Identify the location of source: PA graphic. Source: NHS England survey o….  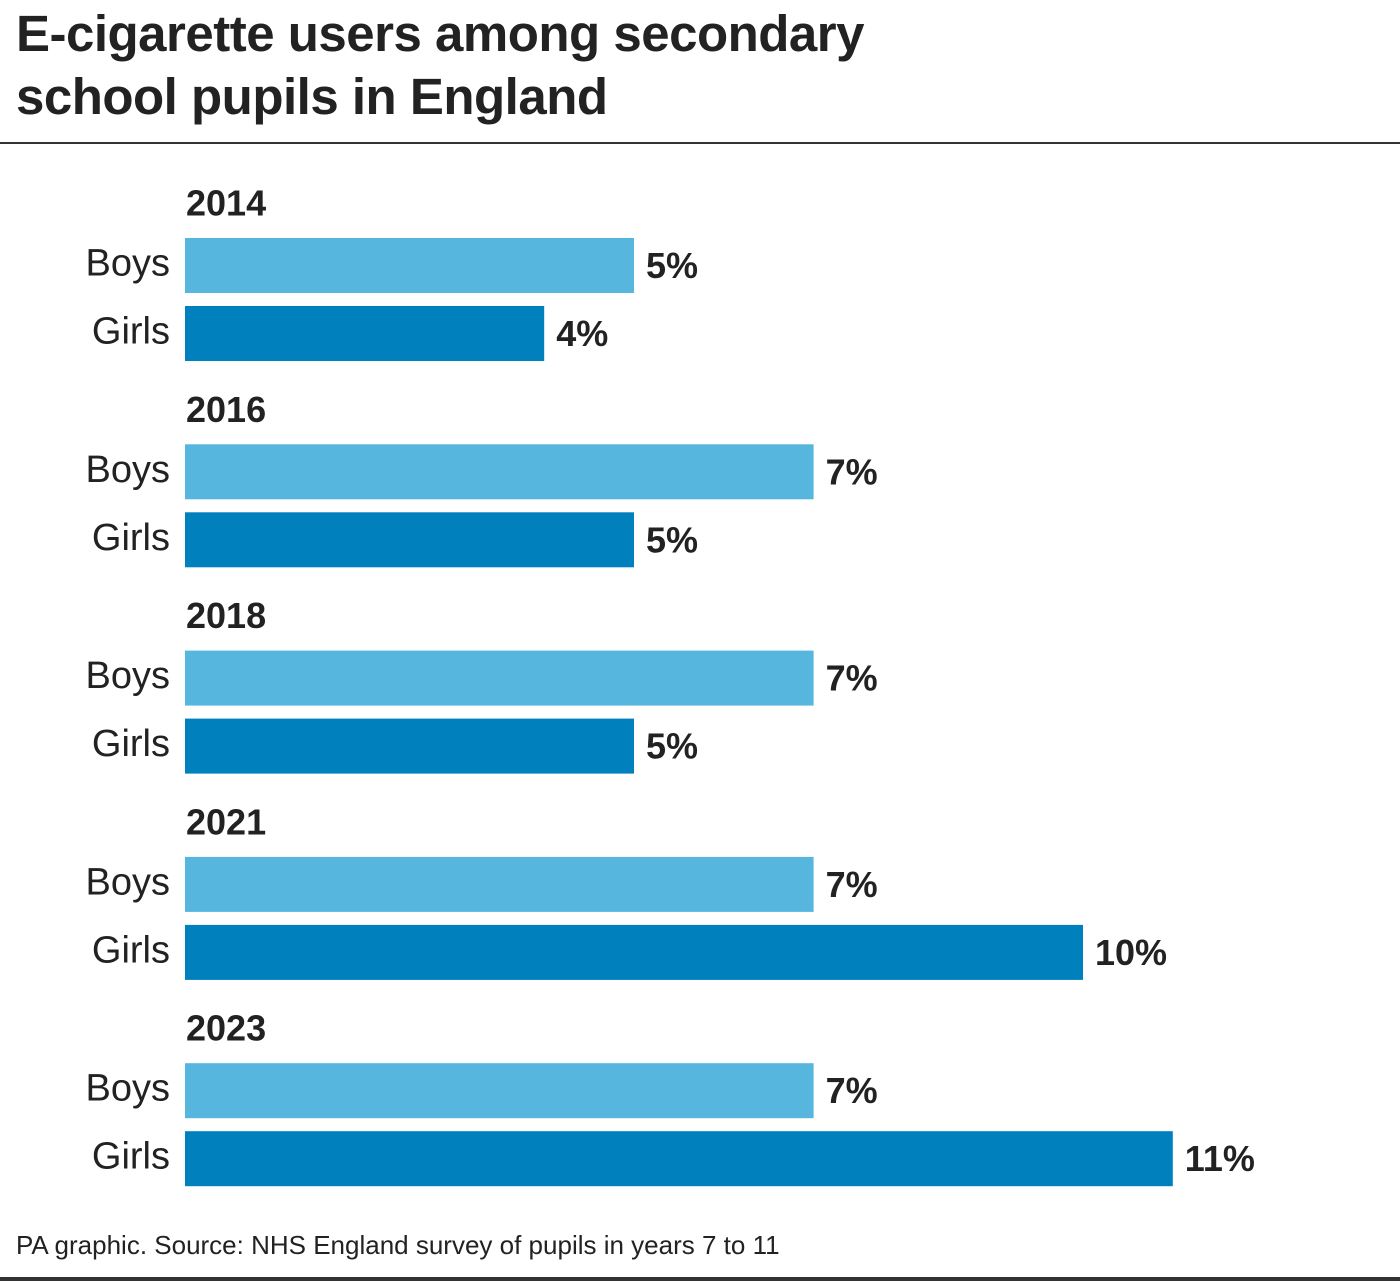
(398, 1245).